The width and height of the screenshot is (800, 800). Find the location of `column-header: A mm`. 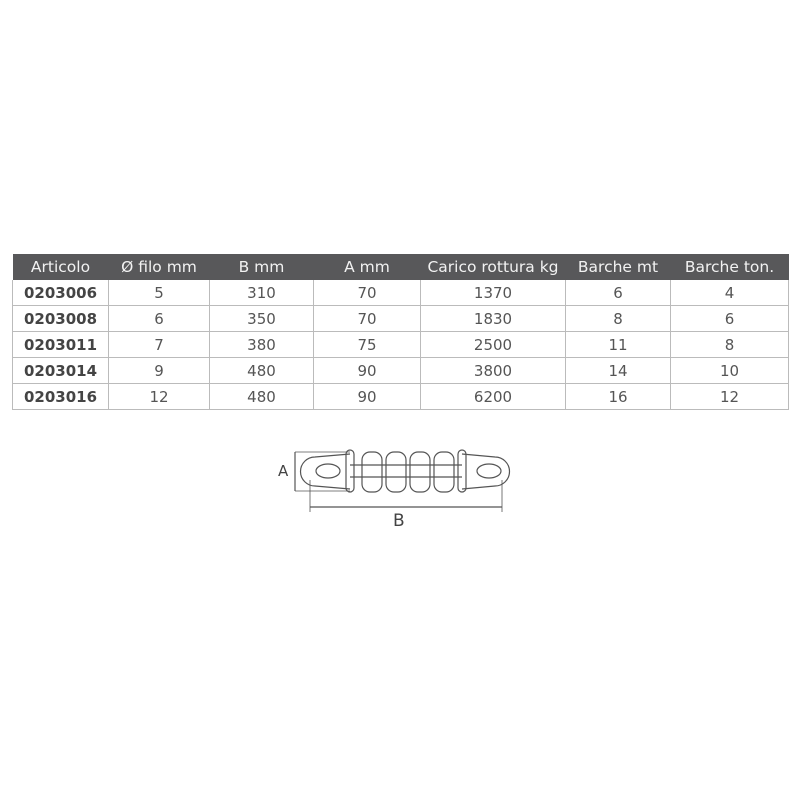

column-header: A mm is located at coordinates (367, 267).